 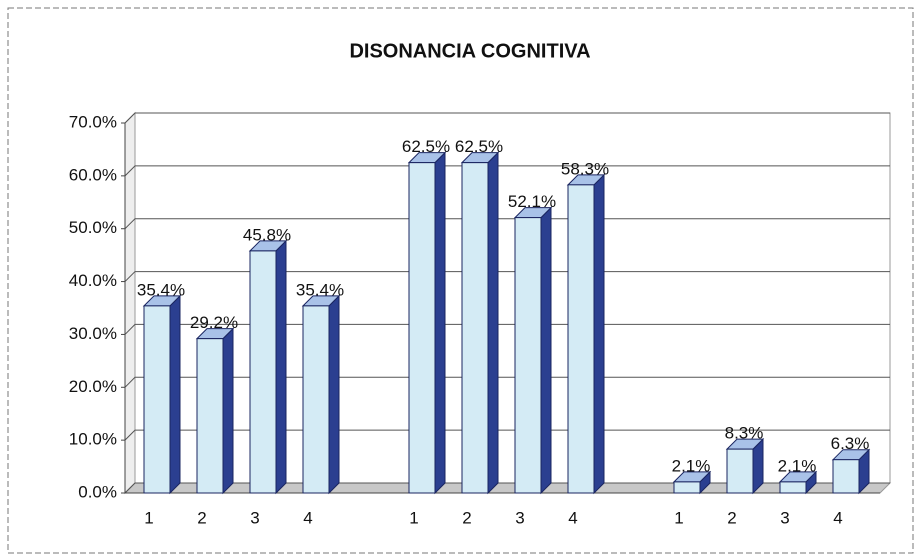 What do you see at coordinates (130, 303) in the screenshot?
I see `side-wall` at bounding box center [130, 303].